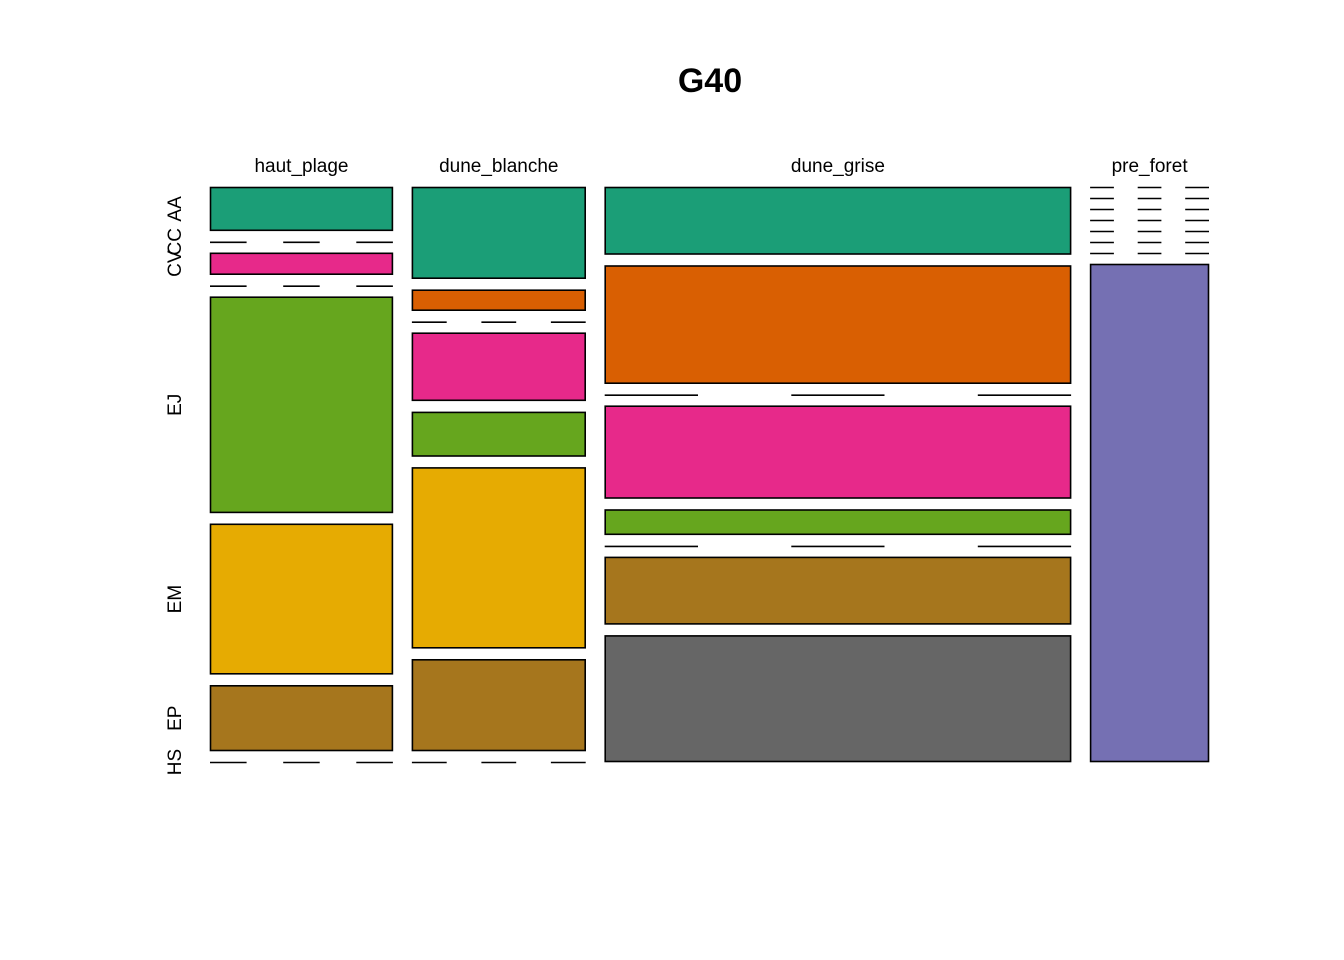 Image resolution: width=1344 pixels, height=960 pixels. I want to click on tile-haut_plage-AA, so click(301, 209).